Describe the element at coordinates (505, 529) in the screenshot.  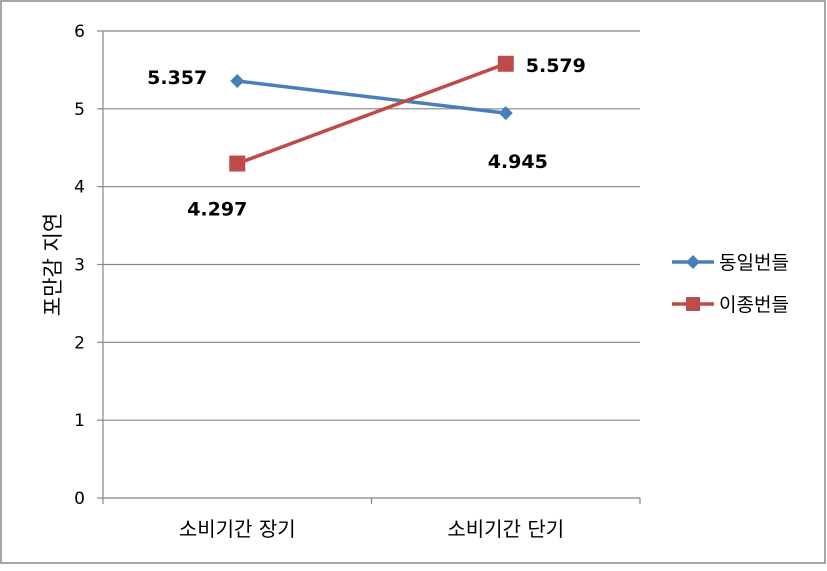
I see `x-tick-label: 소비기간 단기` at that location.